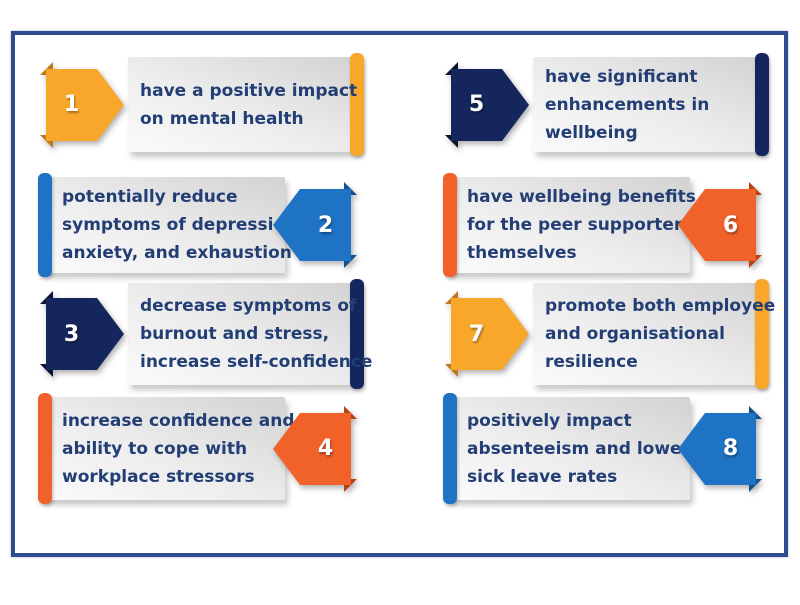 This screenshot has width=800, height=605. What do you see at coordinates (325, 448) in the screenshot?
I see `item-number: 4` at bounding box center [325, 448].